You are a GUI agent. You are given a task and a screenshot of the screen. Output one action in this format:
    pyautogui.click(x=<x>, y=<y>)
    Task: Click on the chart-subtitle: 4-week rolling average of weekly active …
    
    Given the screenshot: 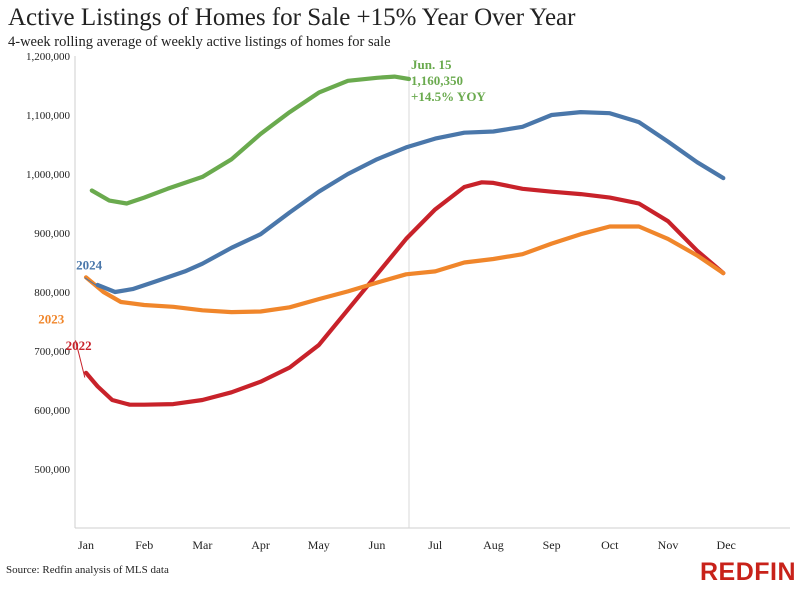 What is the action you would take?
    pyautogui.click(x=199, y=42)
    